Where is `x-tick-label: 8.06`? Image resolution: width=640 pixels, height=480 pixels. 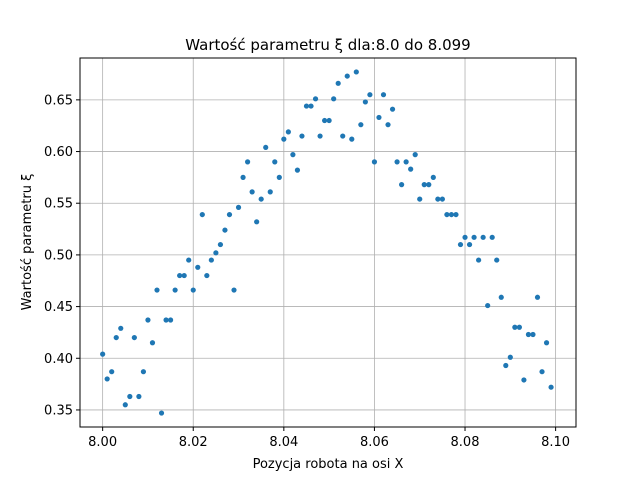
x-tick-label: 8.06 is located at coordinates (374, 442).